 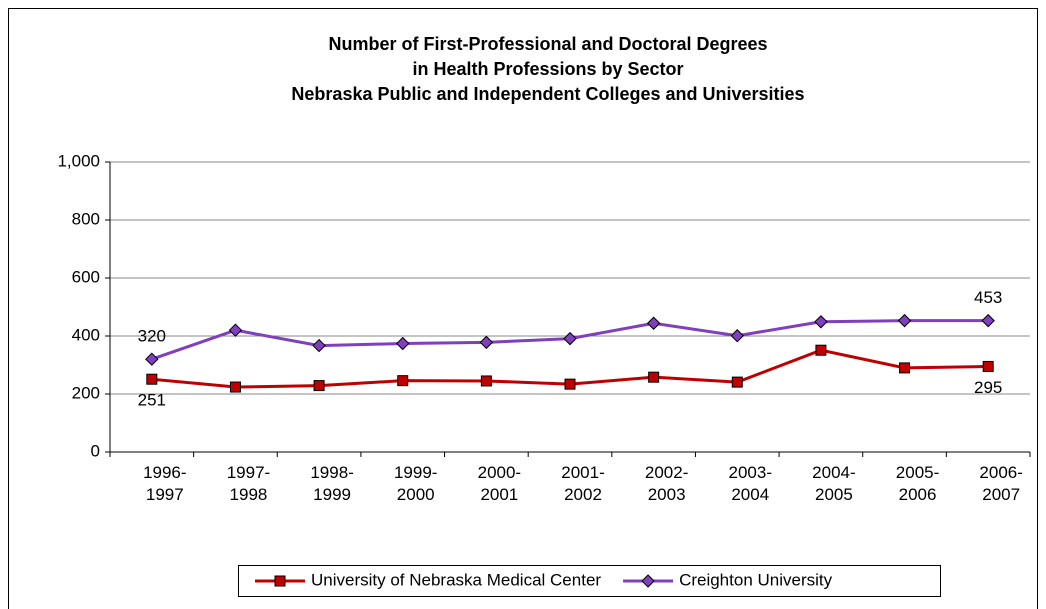 I want to click on x-tick-label: 2003-2004, so click(x=750, y=483).